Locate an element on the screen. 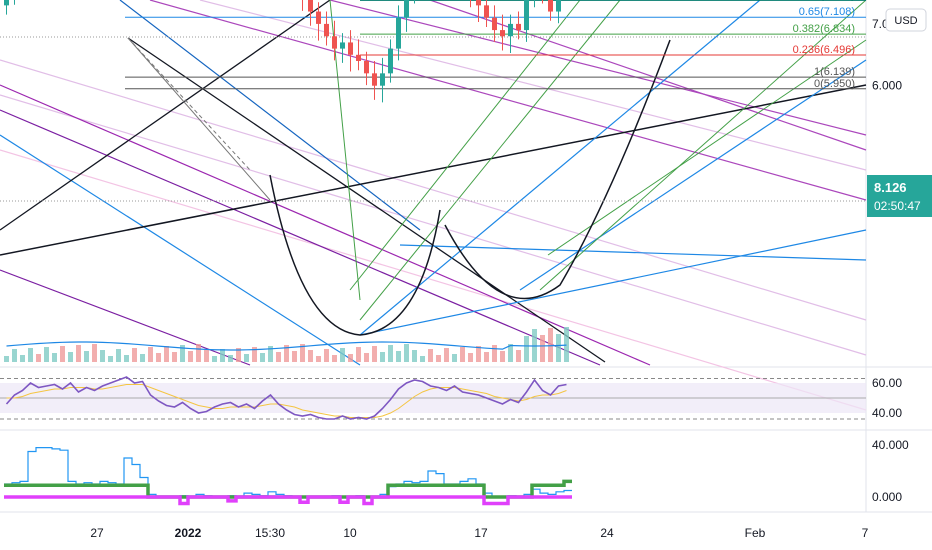 This screenshot has height=550, width=932. channel-line is located at coordinates (598, 68).